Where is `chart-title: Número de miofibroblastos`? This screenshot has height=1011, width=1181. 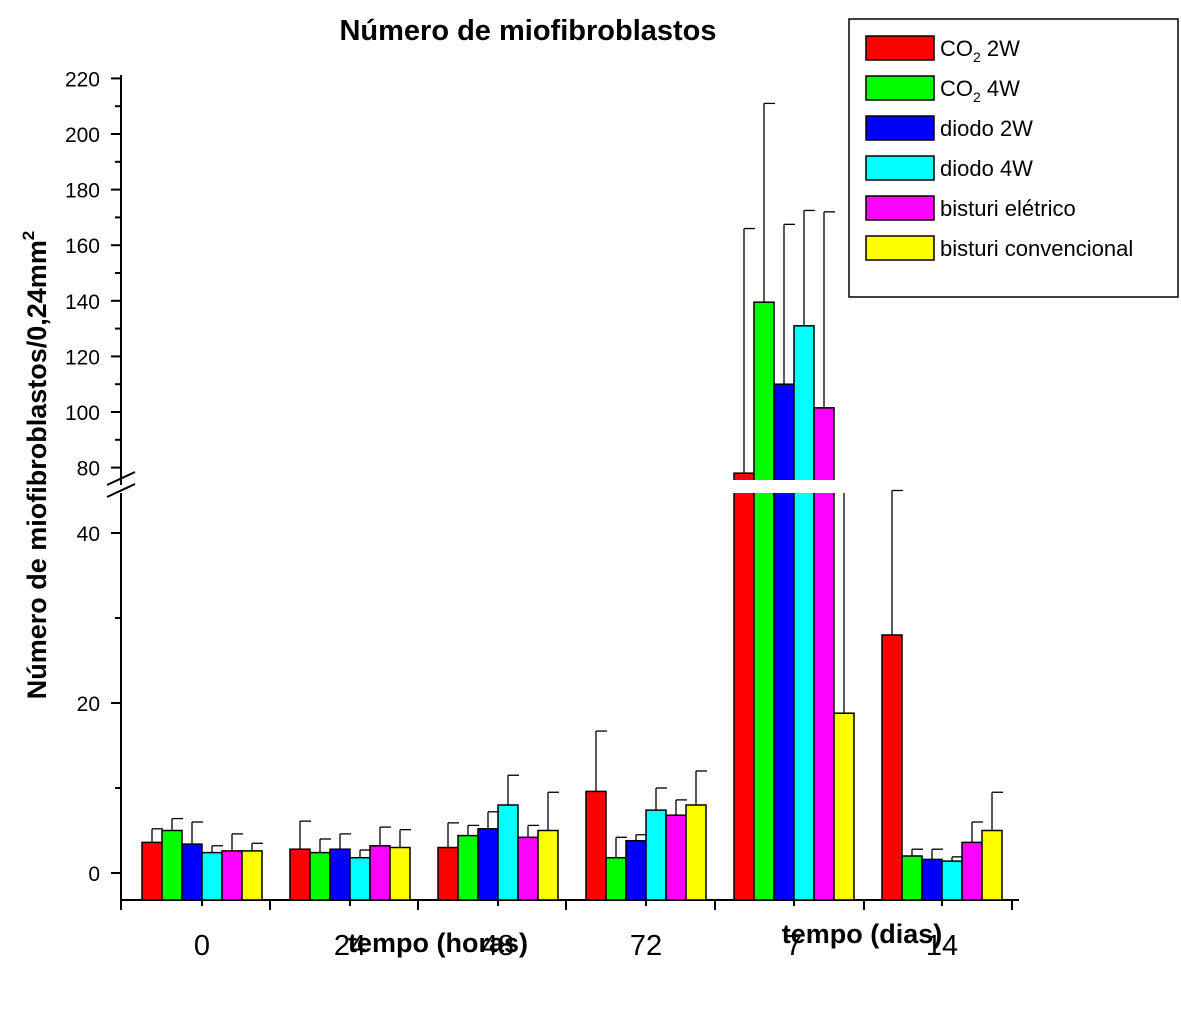
chart-title: Número de miofibroblastos is located at coordinates (527, 31).